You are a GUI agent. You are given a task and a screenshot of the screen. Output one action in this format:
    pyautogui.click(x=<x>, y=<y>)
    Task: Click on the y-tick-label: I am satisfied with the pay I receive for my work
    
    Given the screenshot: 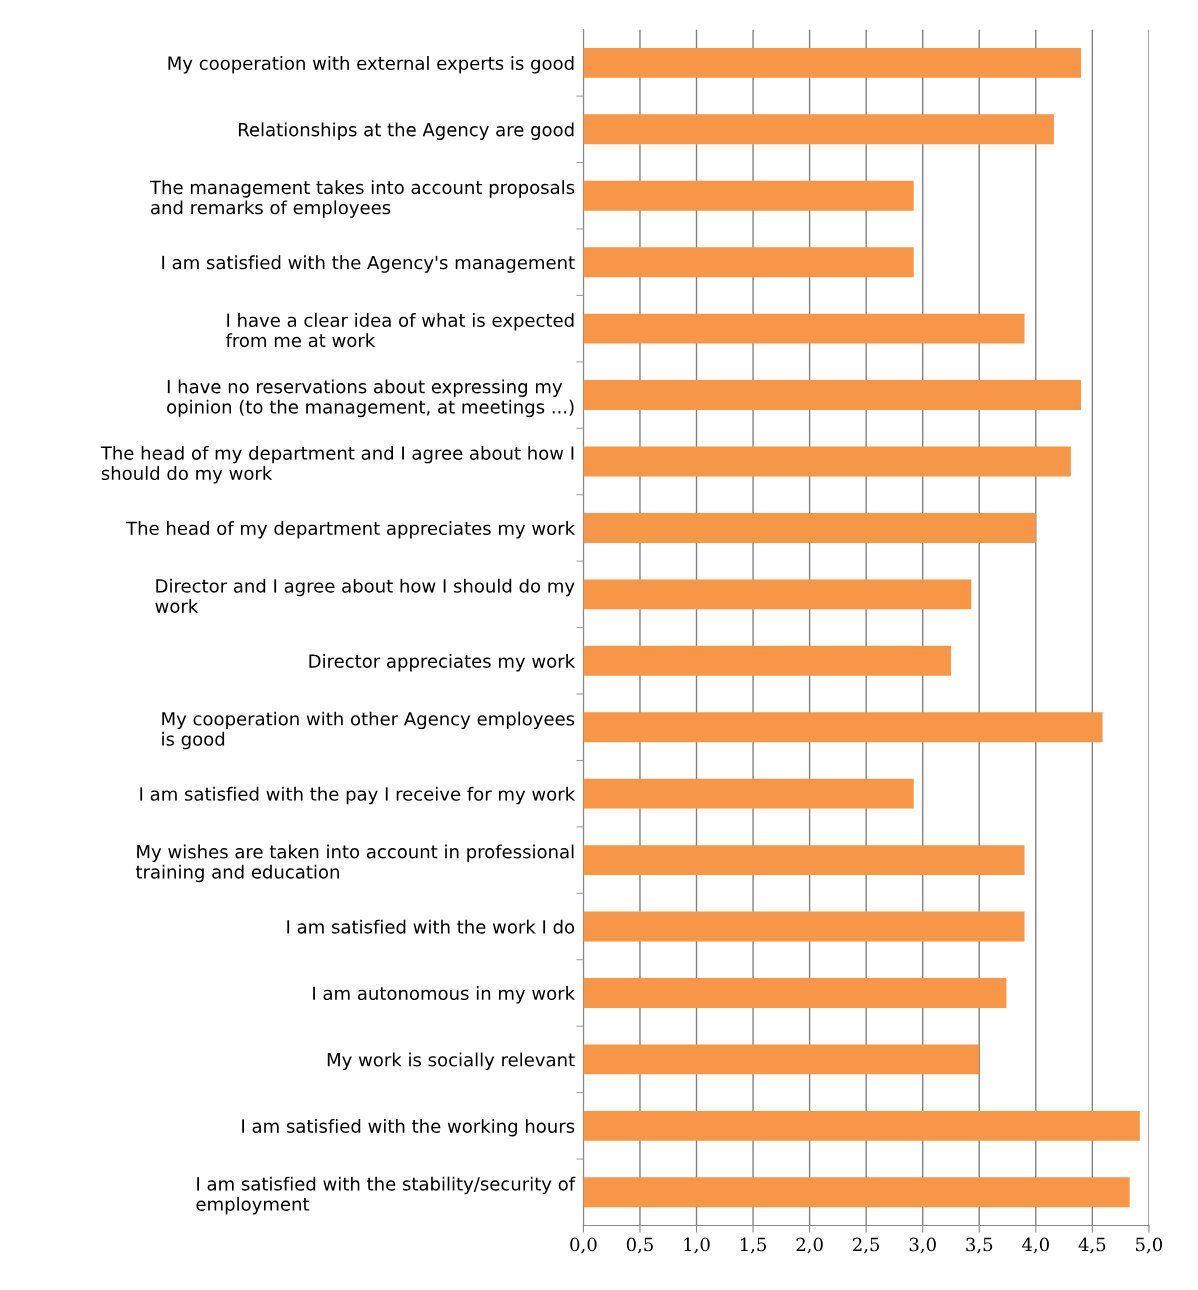 What is the action you would take?
    pyautogui.click(x=358, y=795)
    